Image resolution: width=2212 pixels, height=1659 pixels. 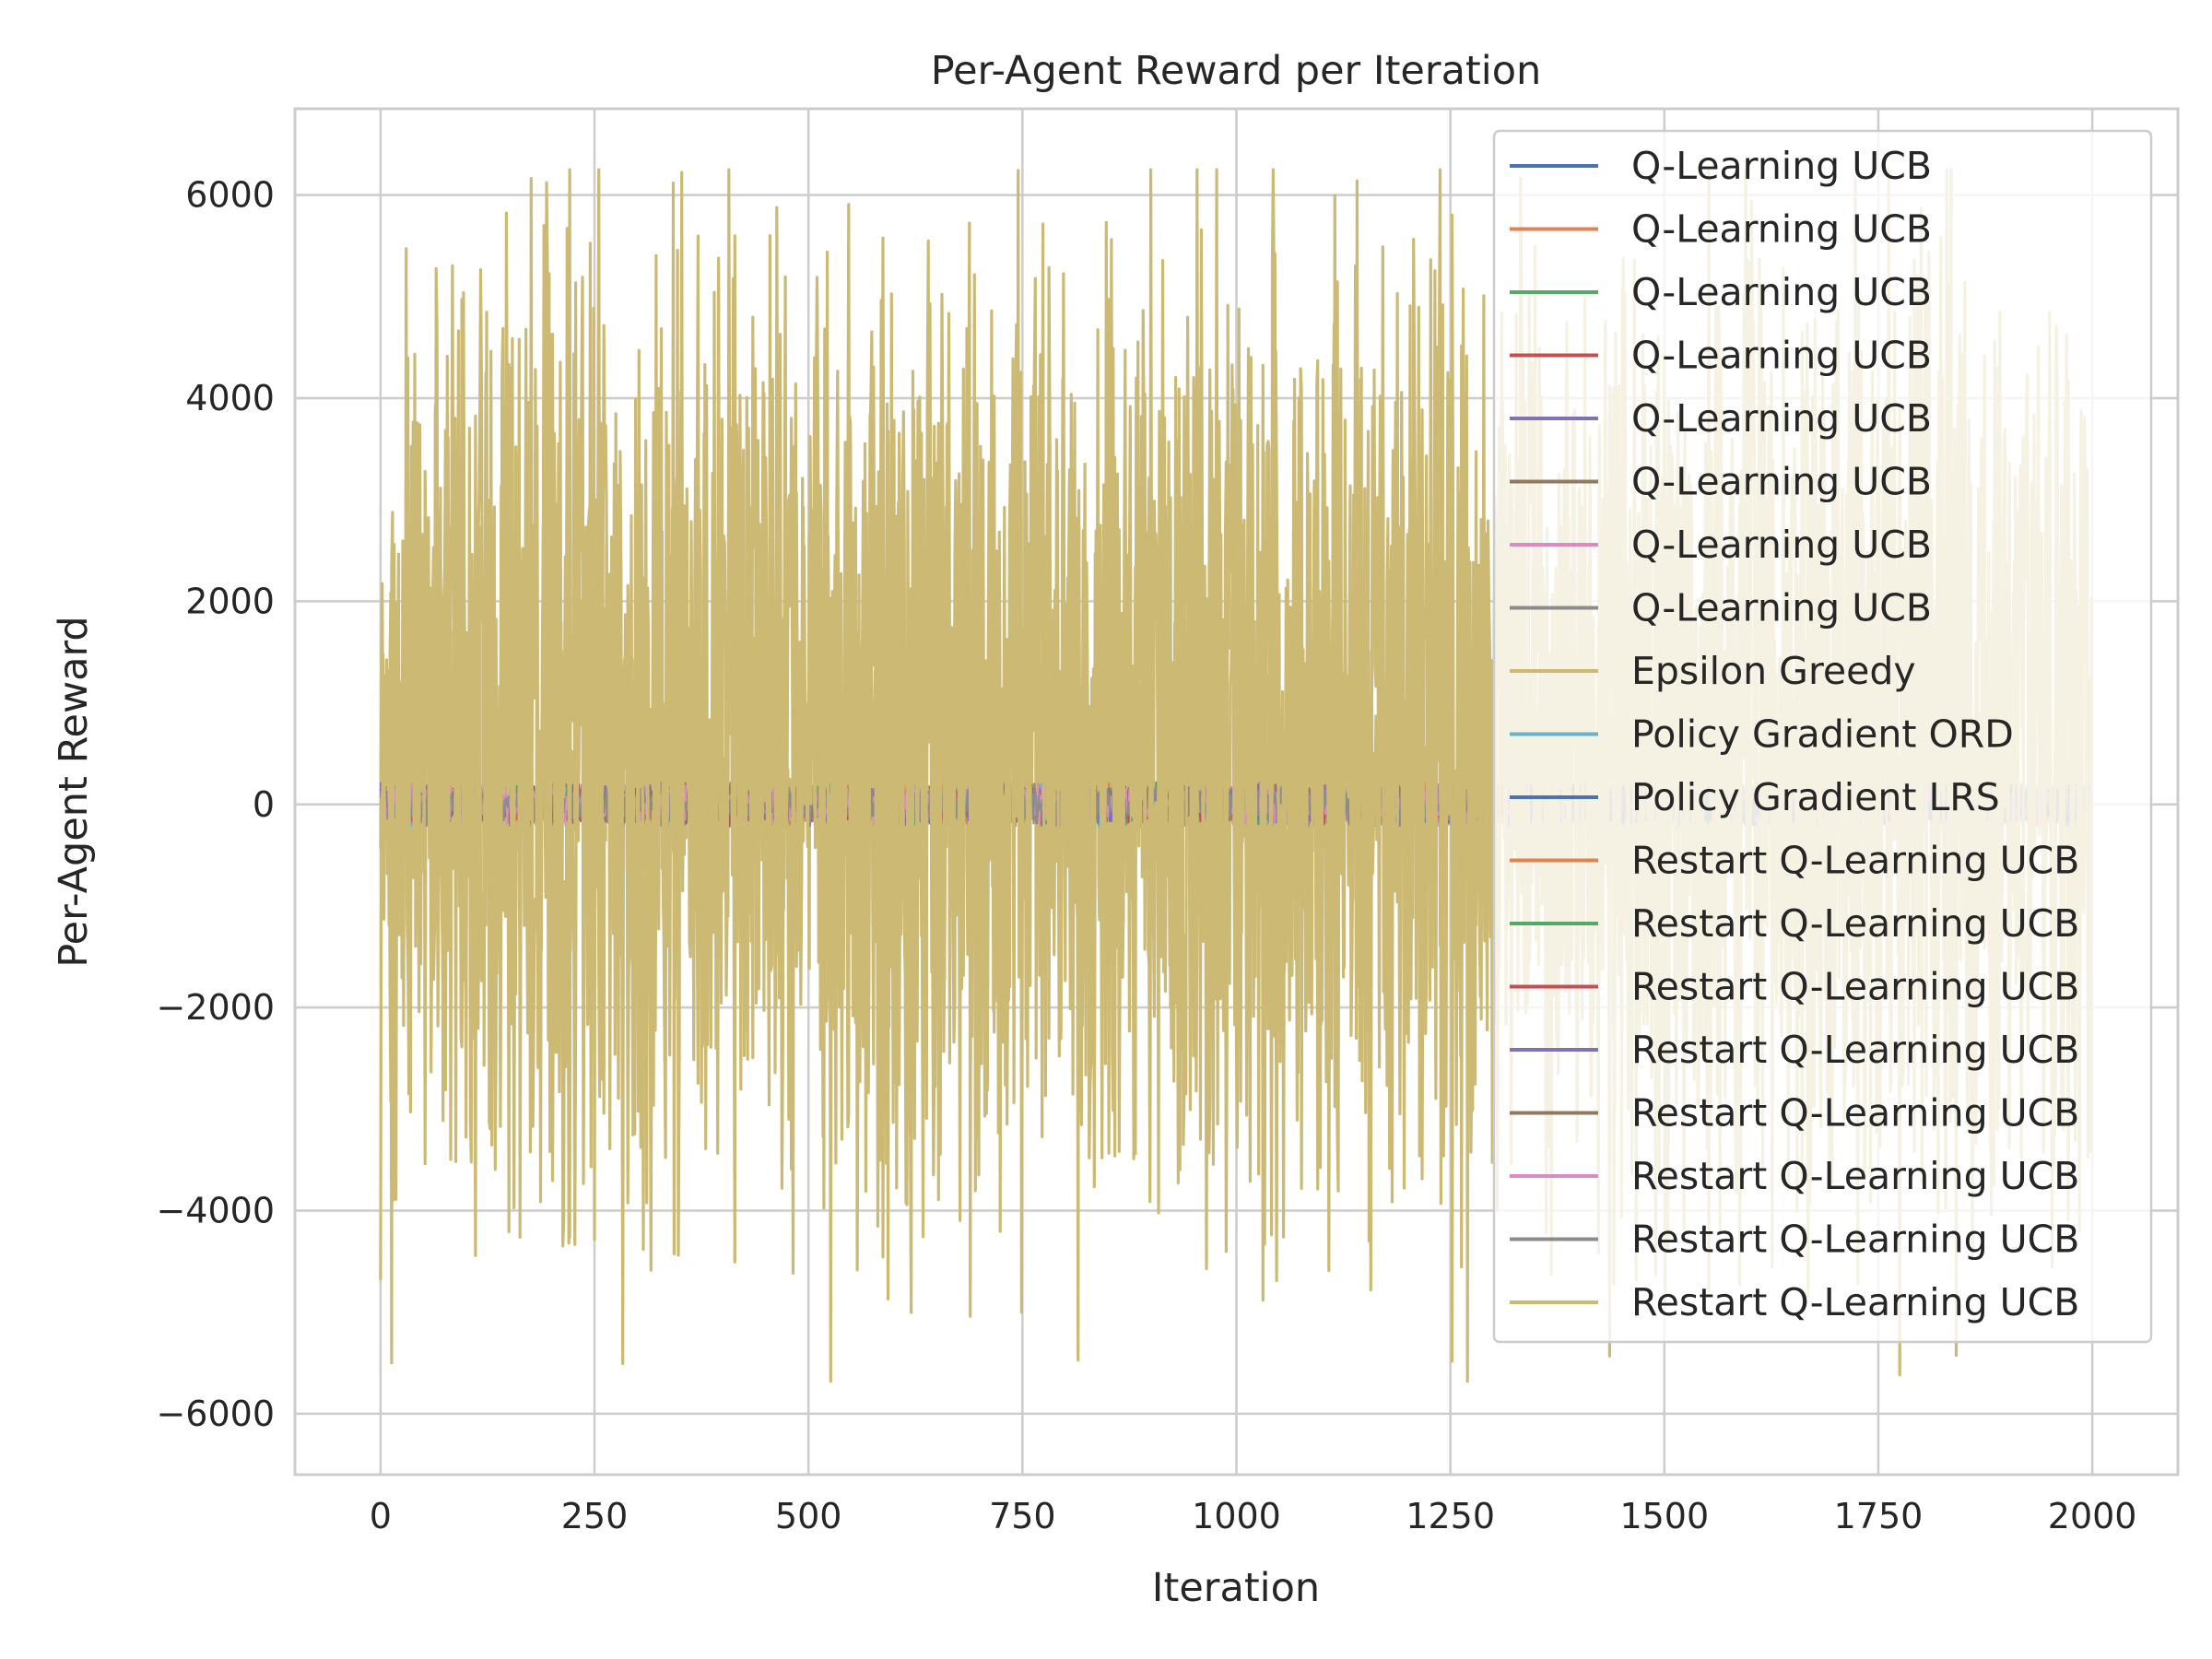 I want to click on x-tick-label: 1750, so click(x=1879, y=1516).